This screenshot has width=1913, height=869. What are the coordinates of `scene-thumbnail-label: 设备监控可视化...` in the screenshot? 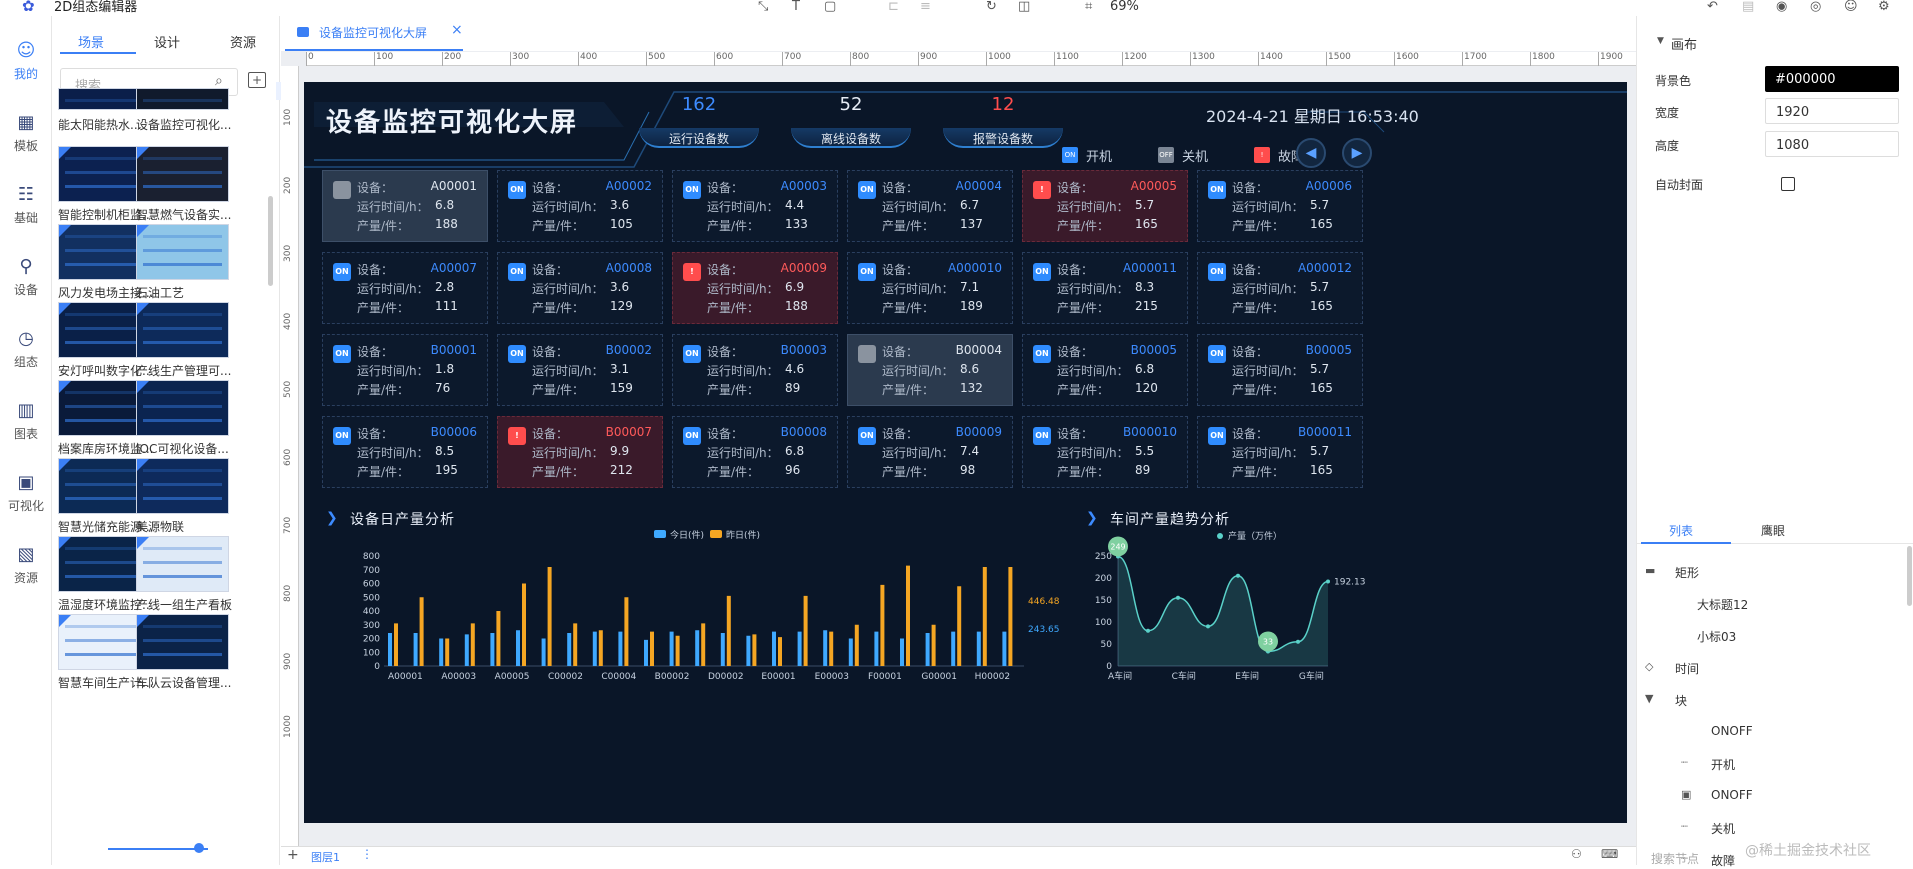 It's located at (184, 125).